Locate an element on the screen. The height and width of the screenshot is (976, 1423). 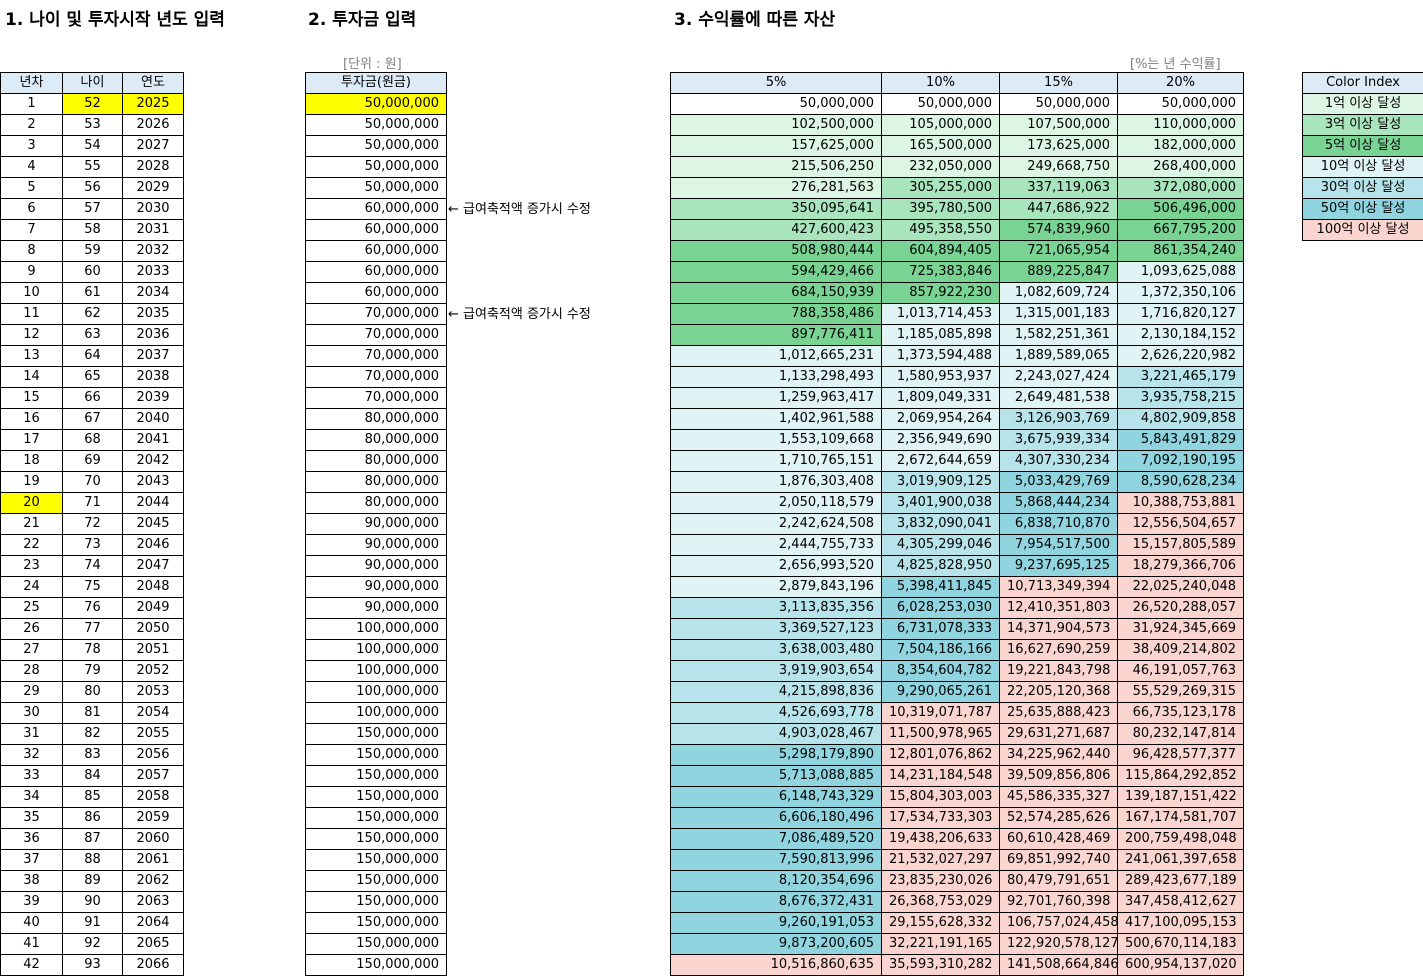
asset-value-cell: 7,590,813,996 is located at coordinates (776, 860).